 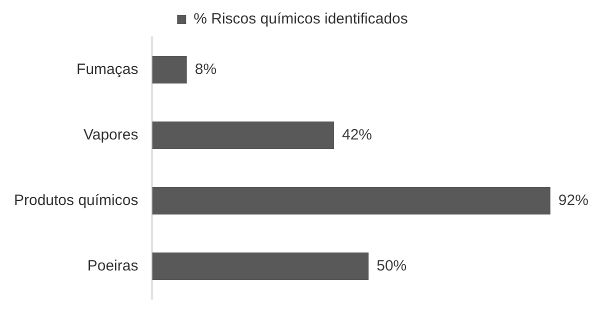 I want to click on data-label: 42%, so click(x=357, y=135).